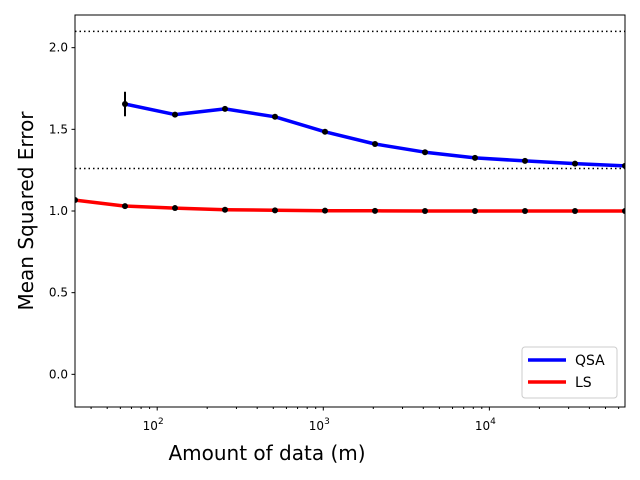 This screenshot has width=640, height=480. I want to click on x-tick-label: 10⁴, so click(485, 425).